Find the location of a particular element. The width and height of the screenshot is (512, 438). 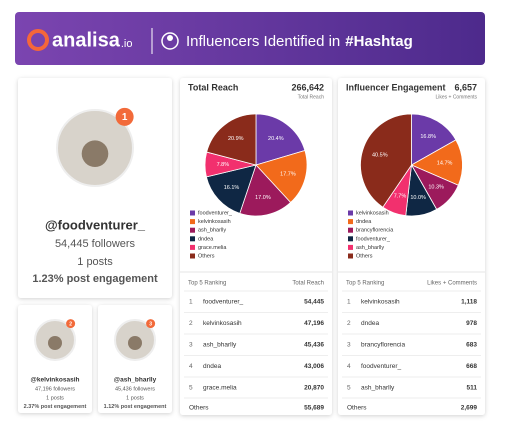

value: 47,196 is located at coordinates (314, 323).